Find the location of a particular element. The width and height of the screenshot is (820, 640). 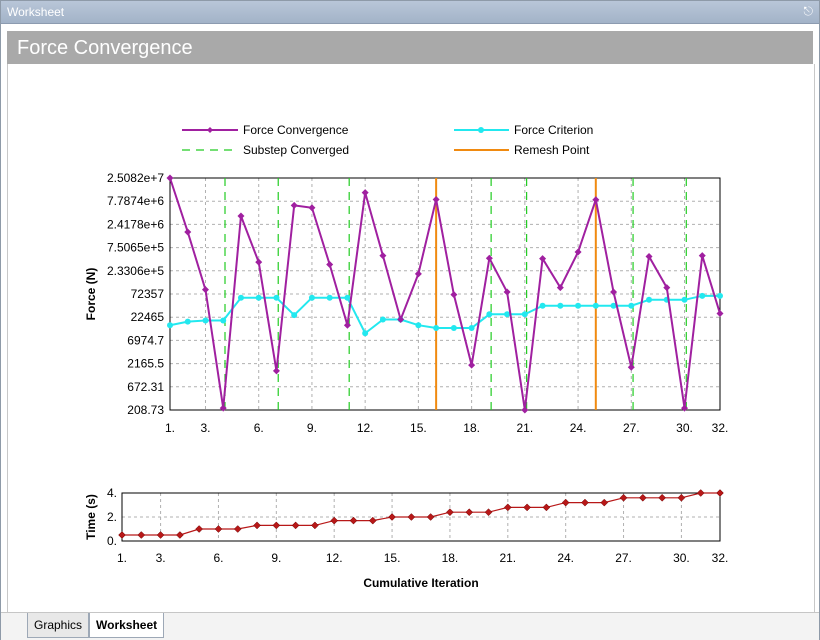

legend-marker-force-convergence is located at coordinates (210, 130).